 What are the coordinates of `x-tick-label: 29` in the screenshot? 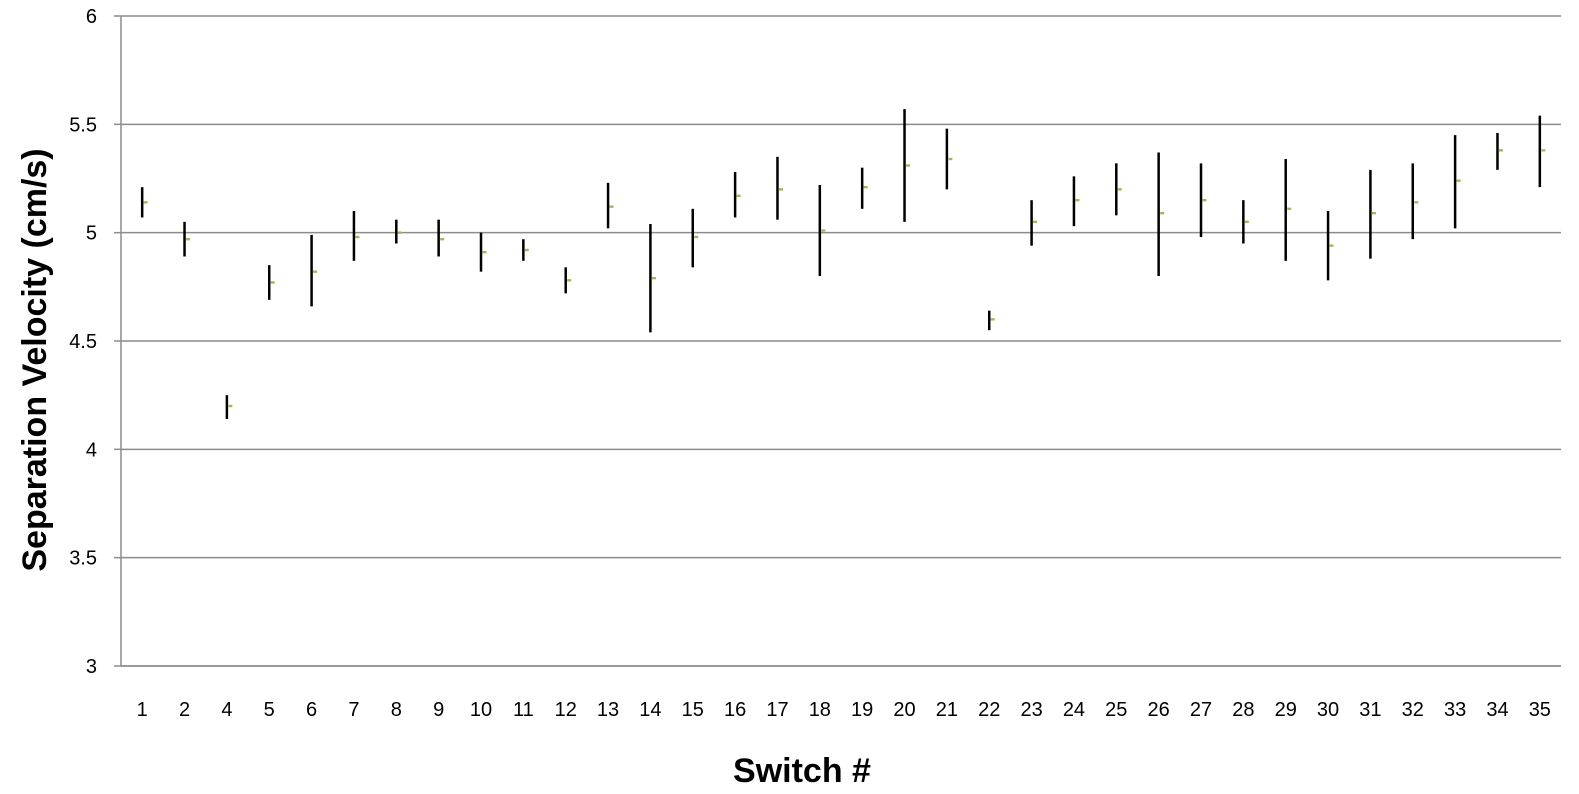 It's located at (1286, 710).